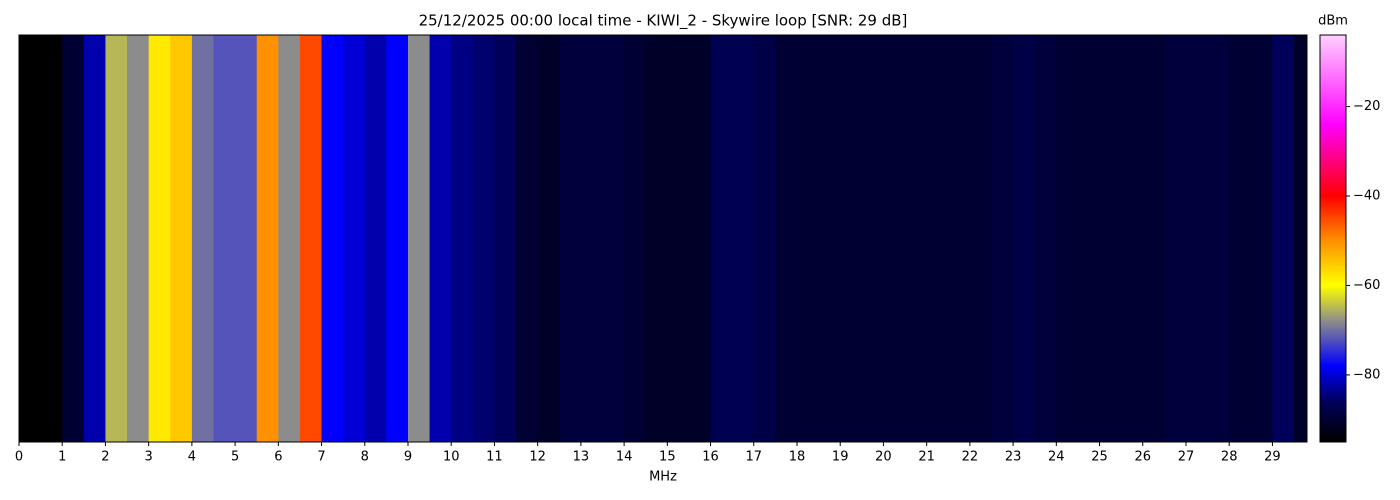  I want to click on x-tick-label: 17, so click(753, 457).